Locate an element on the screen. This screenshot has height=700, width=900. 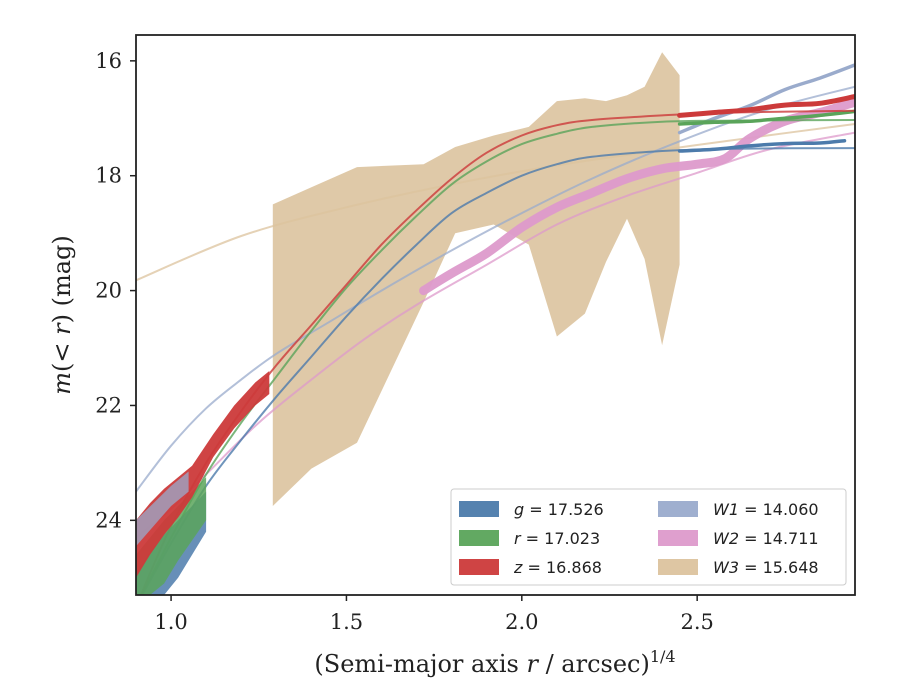
x-axis-title: (Semi-major axis r / arcsec)1/4 is located at coordinates (494, 662).